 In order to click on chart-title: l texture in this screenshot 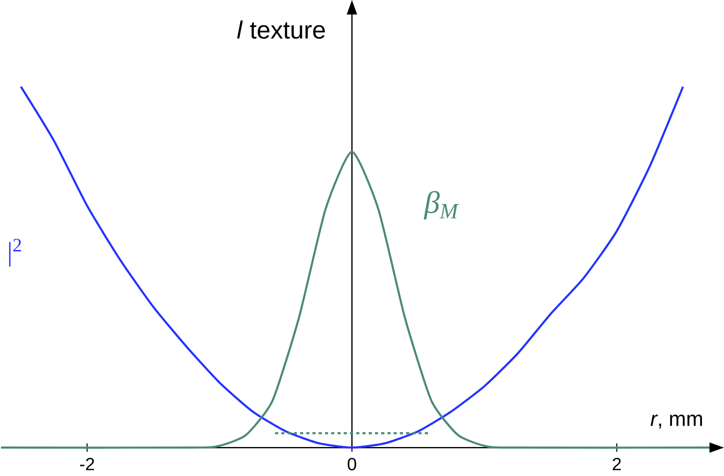, I will do `click(281, 29)`.